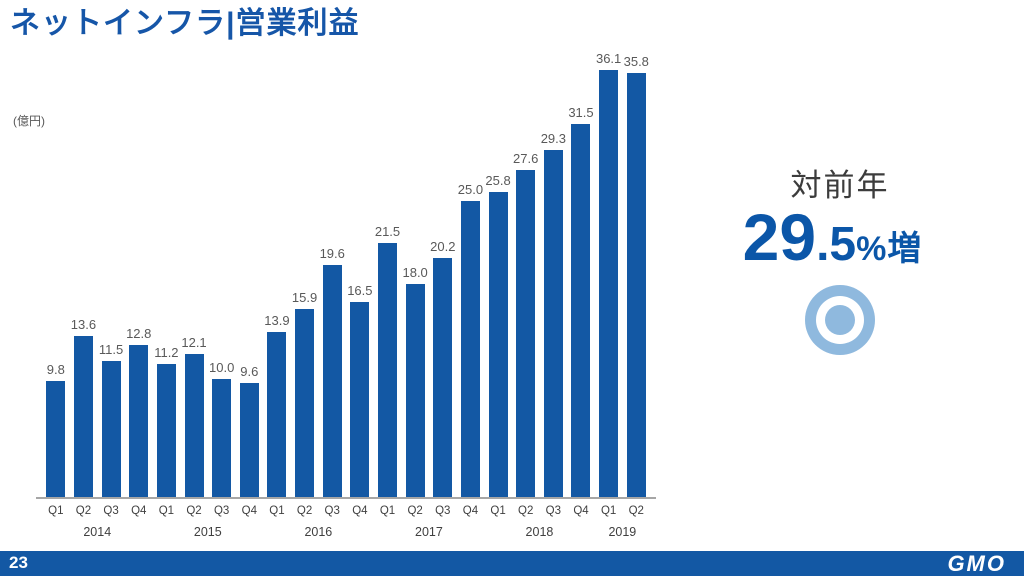 Image resolution: width=1024 pixels, height=577 pixels. I want to click on bar-slot: 20.2, so click(443, 278).